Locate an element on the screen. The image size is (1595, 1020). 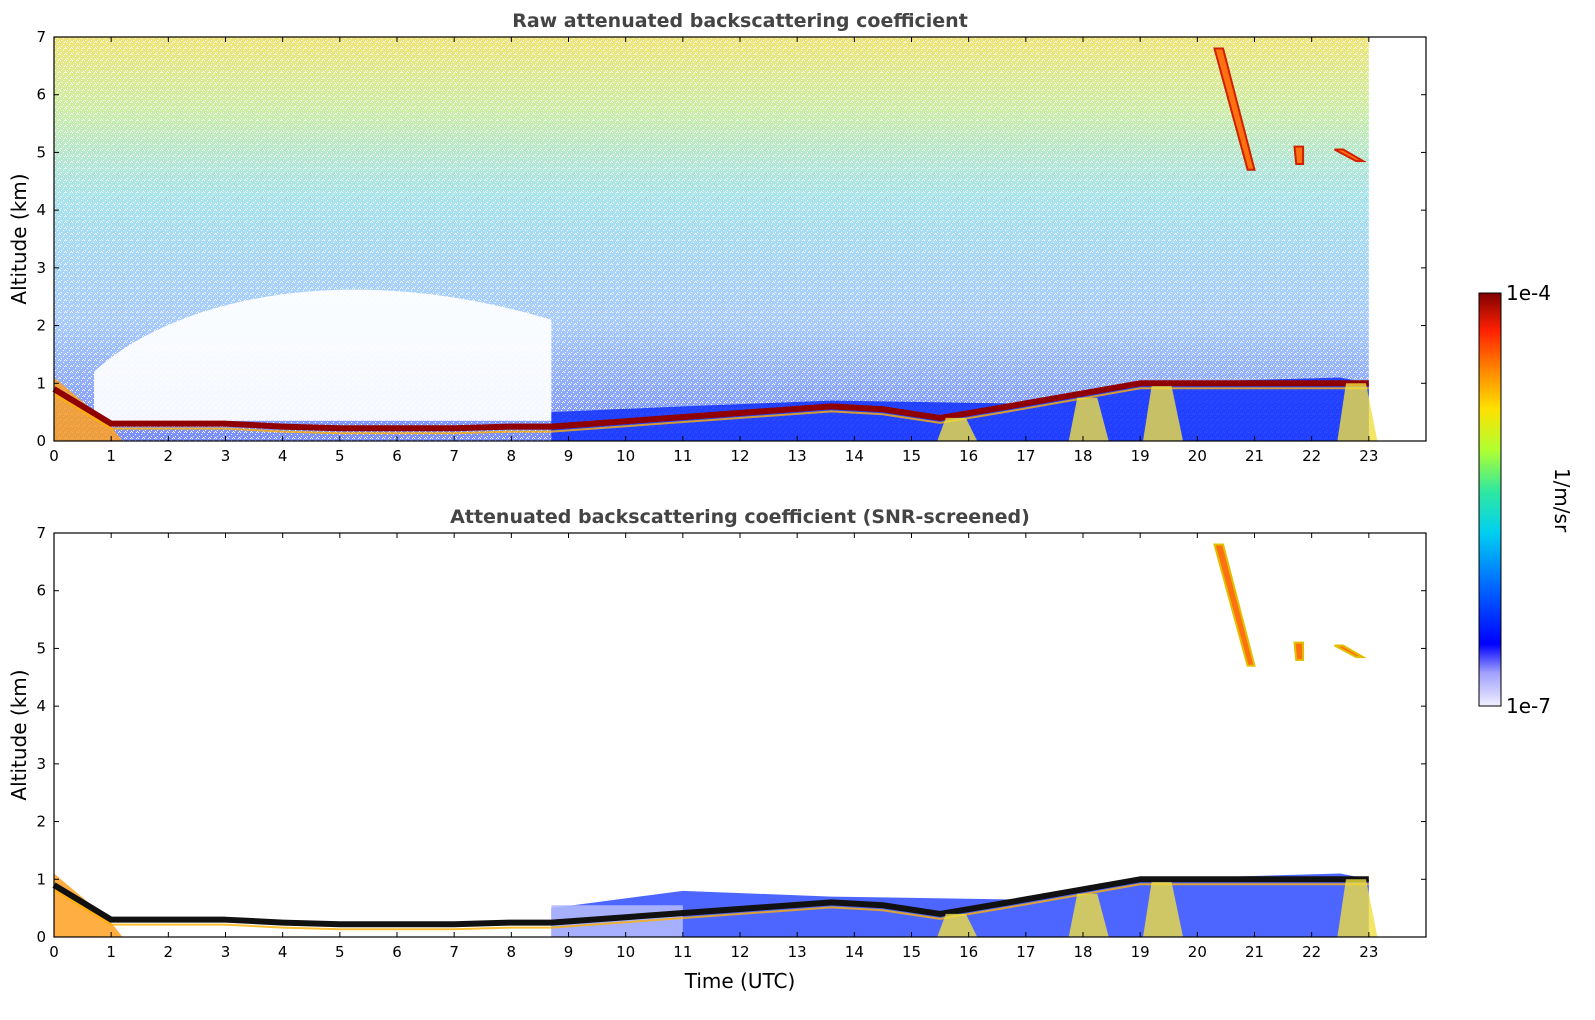
colorbar-min-label: 1e-7 is located at coordinates (1528, 706).